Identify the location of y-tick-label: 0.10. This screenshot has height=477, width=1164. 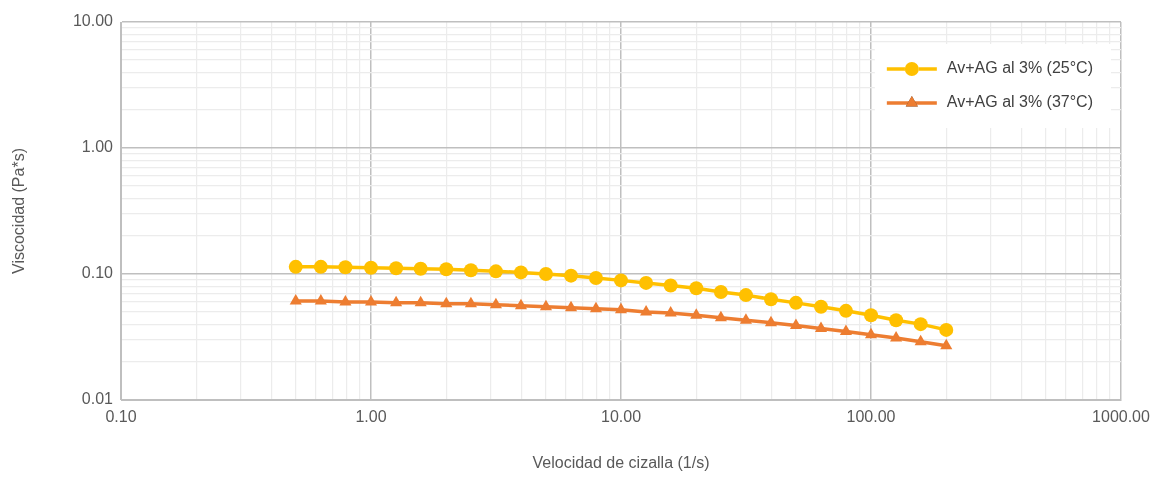
(97, 273).